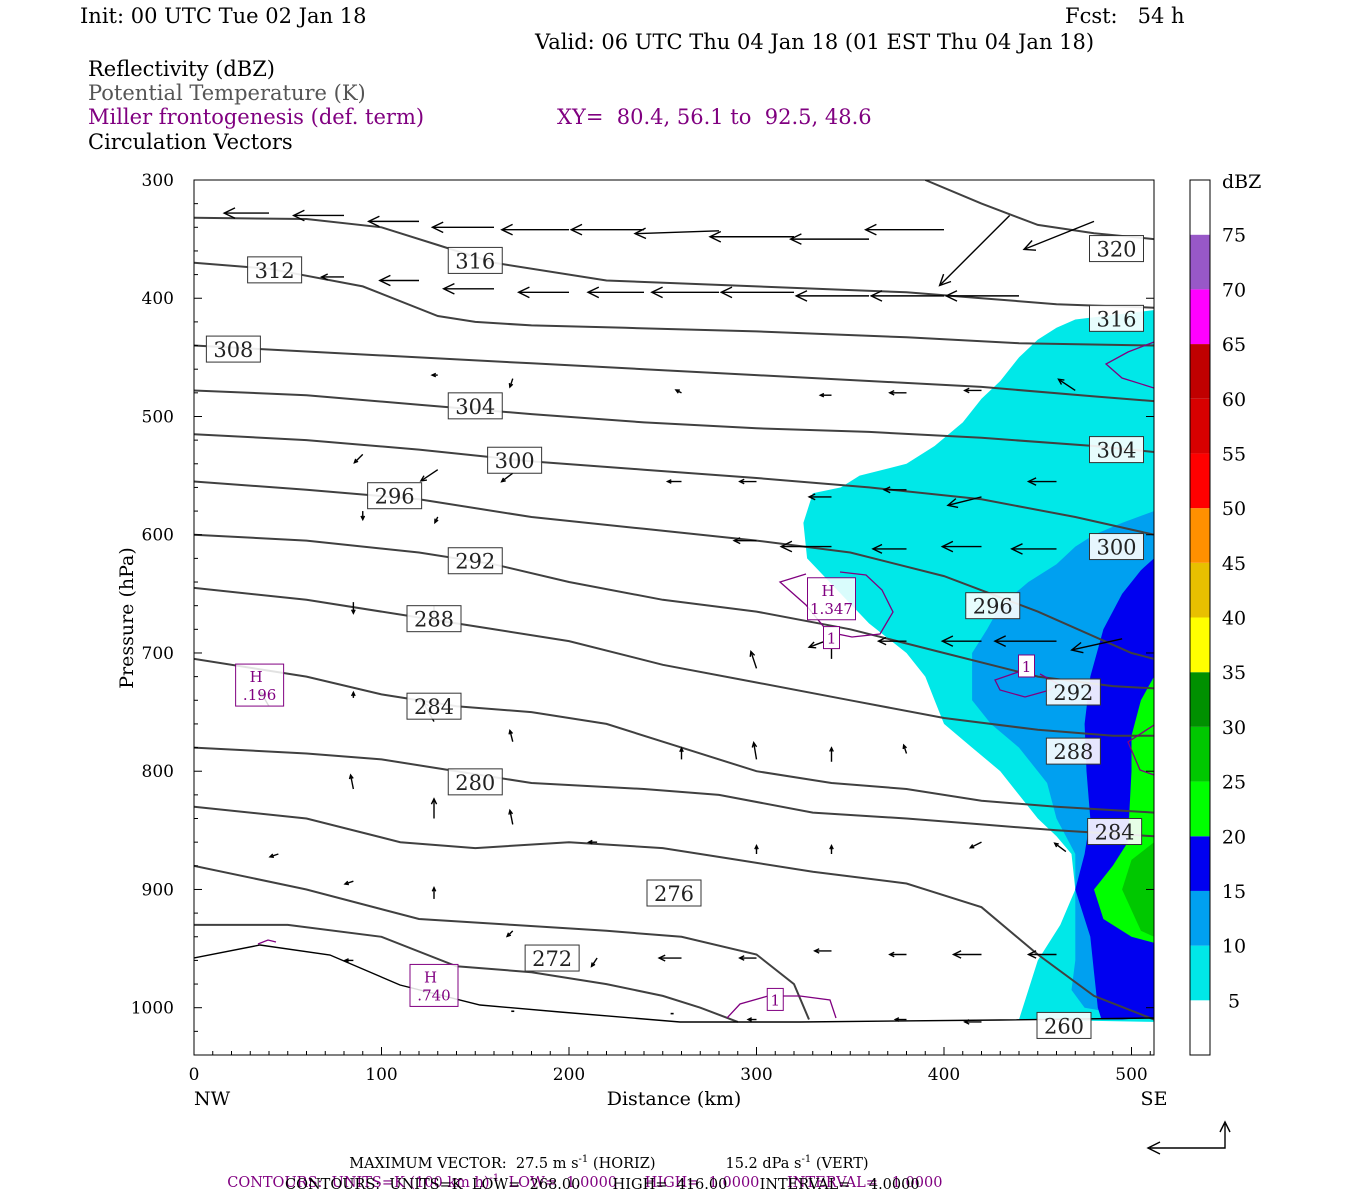 This screenshot has height=1200, width=1350. Describe the element at coordinates (434, 985) in the screenshot. I see `frontogenesis-max-box` at that location.